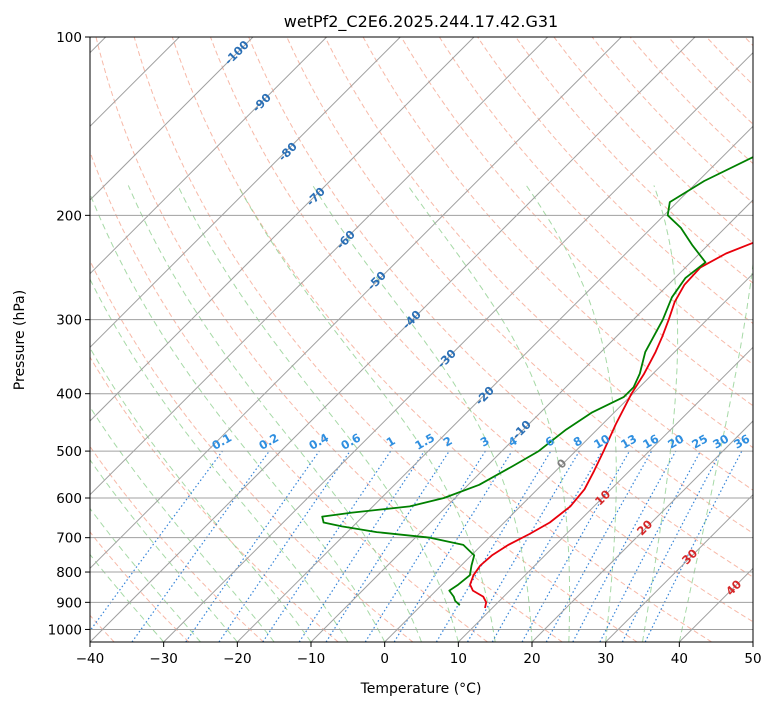  I want to click on mixing-ratio-label: 16, so click(650, 442).